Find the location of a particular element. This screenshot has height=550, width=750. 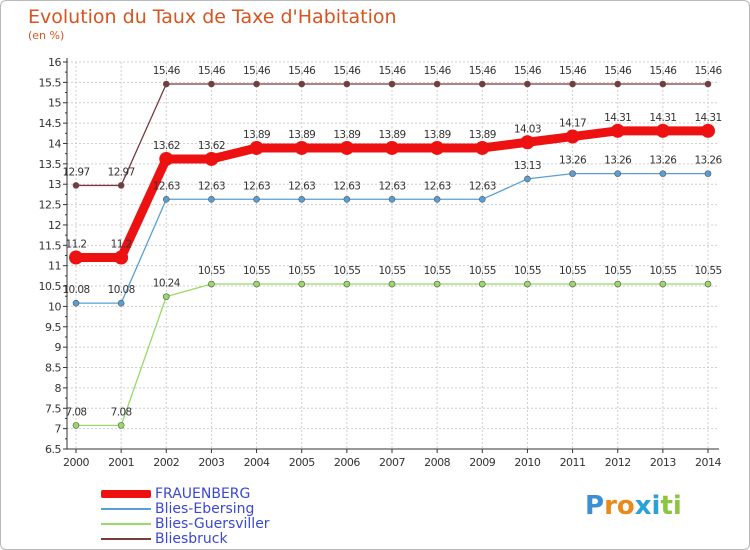

logo-letter: o is located at coordinates (625, 506).